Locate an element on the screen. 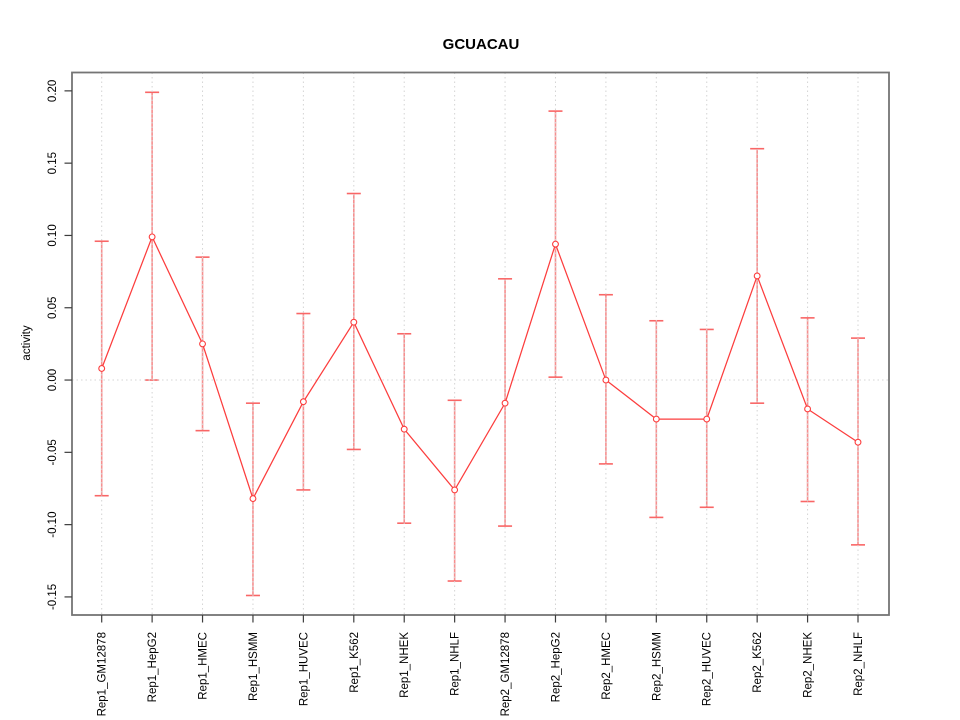  y-tick-label: 0.05 is located at coordinates (53, 308).